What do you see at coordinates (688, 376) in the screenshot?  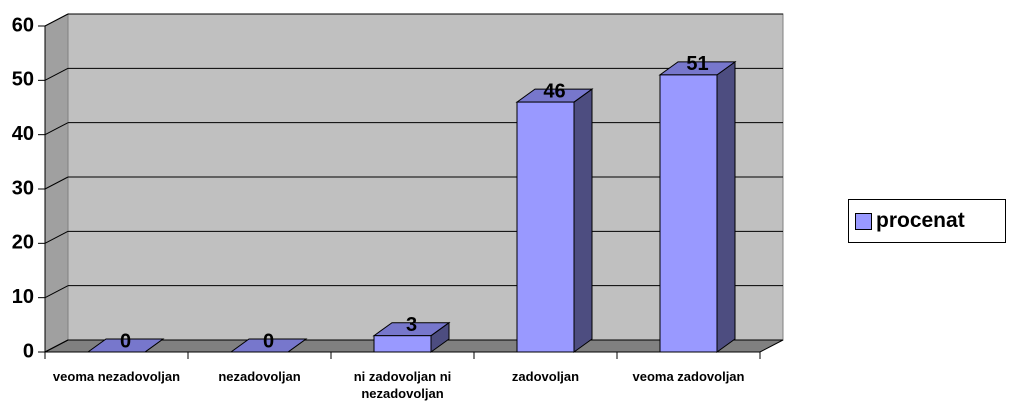 I see `x-tick-label: veoma zadovoljan` at bounding box center [688, 376].